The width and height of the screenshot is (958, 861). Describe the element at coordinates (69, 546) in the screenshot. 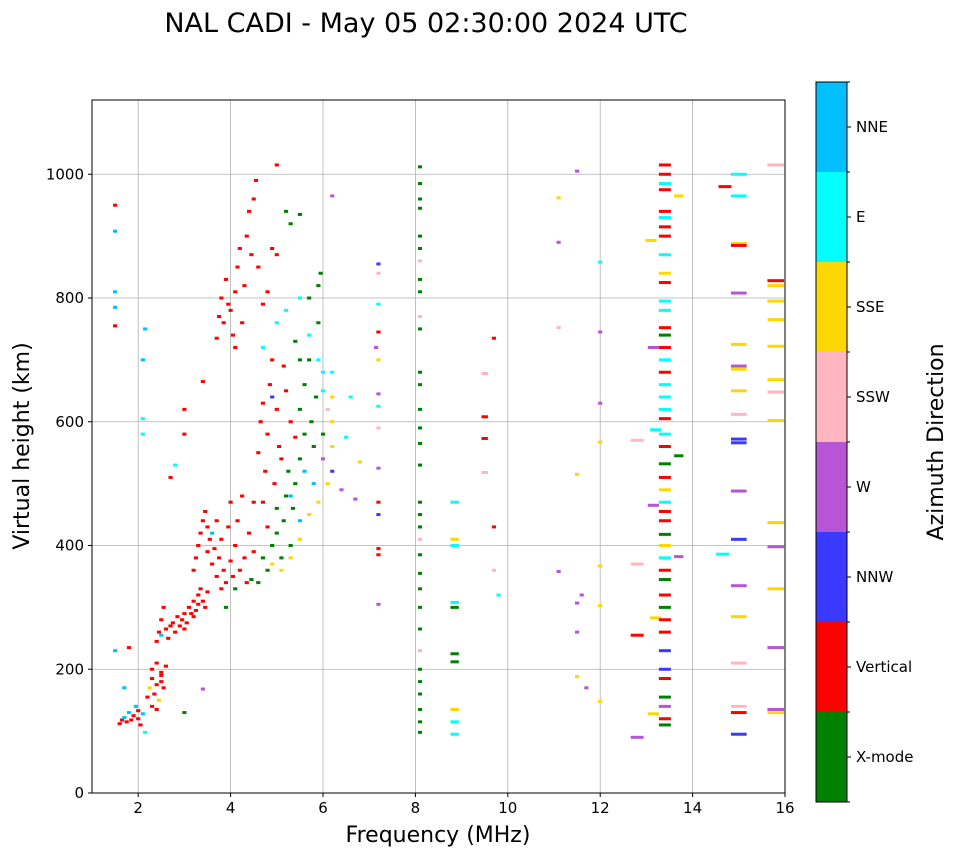

I see `y-tick-label: 400` at that location.